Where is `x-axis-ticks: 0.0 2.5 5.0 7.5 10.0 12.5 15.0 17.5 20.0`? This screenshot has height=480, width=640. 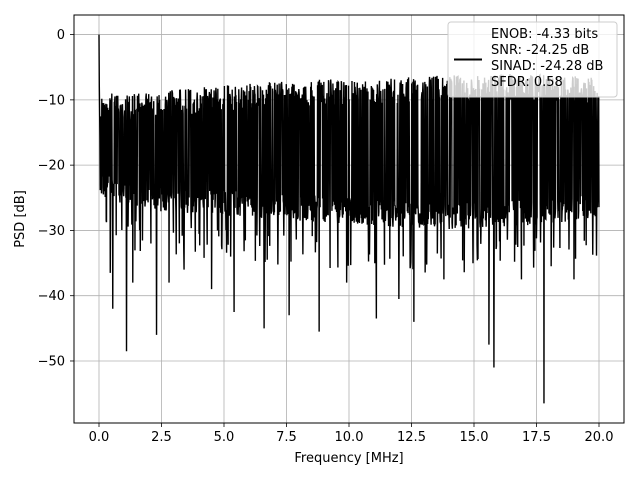 x-axis-ticks: 0.0 2.5 5.0 7.5 10.0 12.5 15.0 17.5 20.0 is located at coordinates (351, 434).